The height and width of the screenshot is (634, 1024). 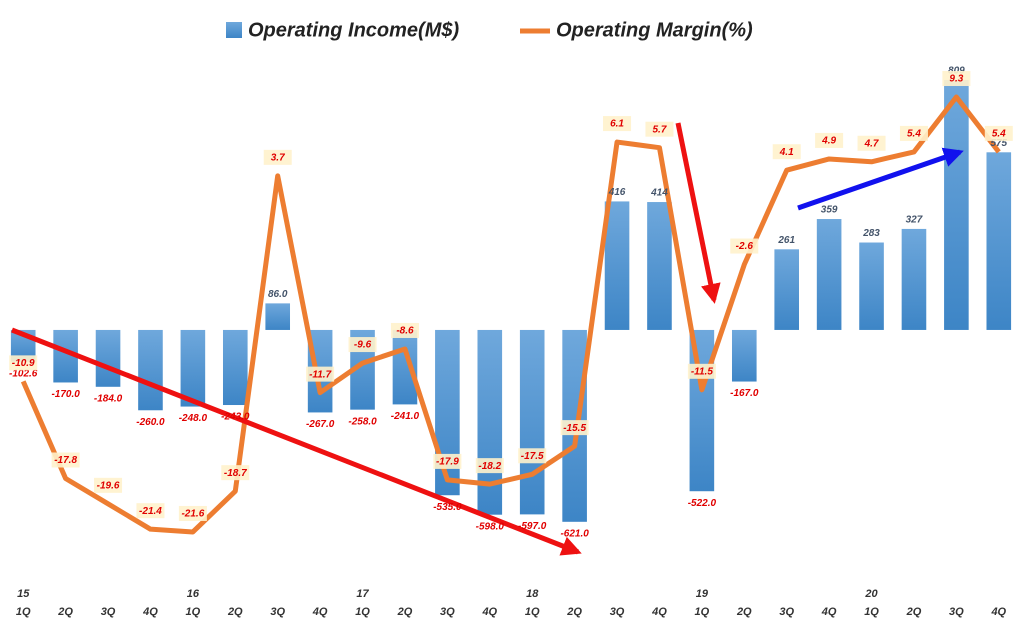 What do you see at coordinates (65, 394) in the screenshot?
I see `bar-value-label: -170.0` at bounding box center [65, 394].